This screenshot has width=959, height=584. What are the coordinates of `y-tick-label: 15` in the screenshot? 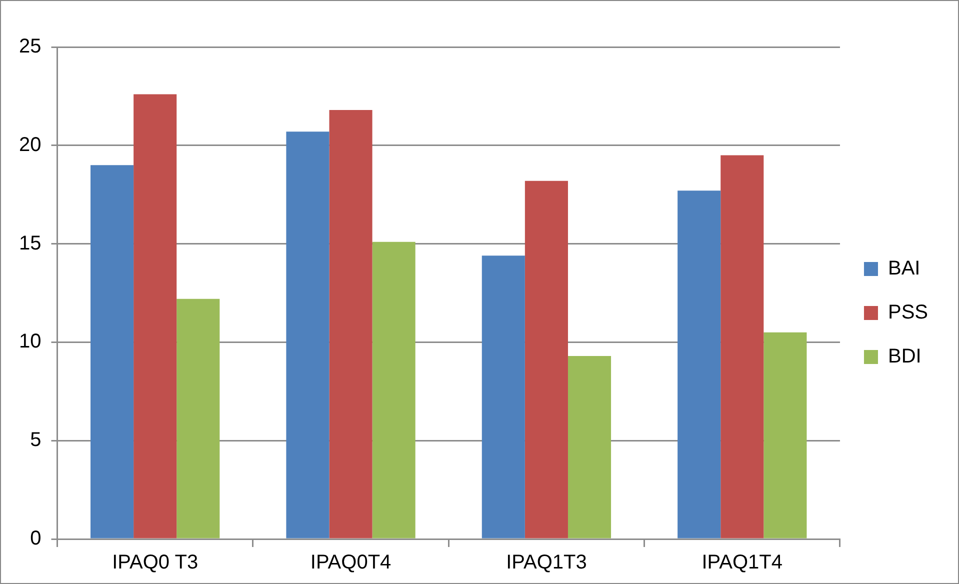 It's located at (30, 243).